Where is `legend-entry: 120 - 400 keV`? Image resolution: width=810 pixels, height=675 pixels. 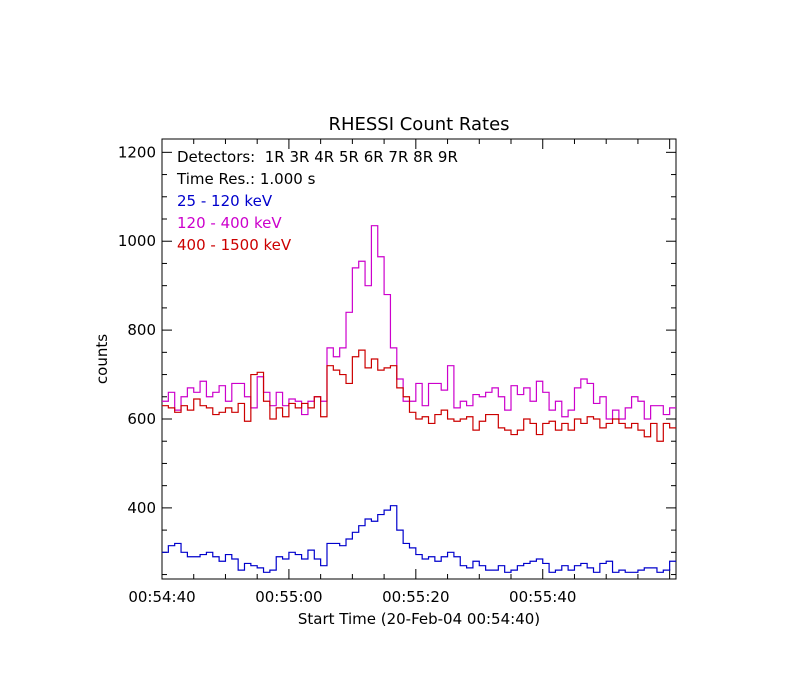
legend-entry: 120 - 400 keV is located at coordinates (229, 223).